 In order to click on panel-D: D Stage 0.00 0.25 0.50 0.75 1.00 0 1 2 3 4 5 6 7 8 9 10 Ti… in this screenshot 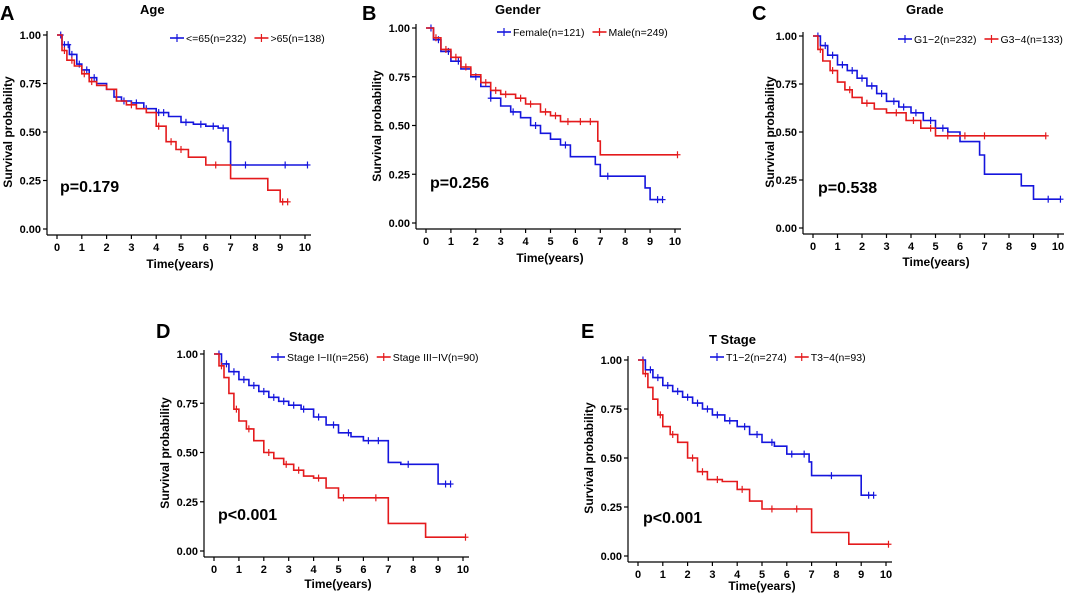, I will do `click(317, 456)`.